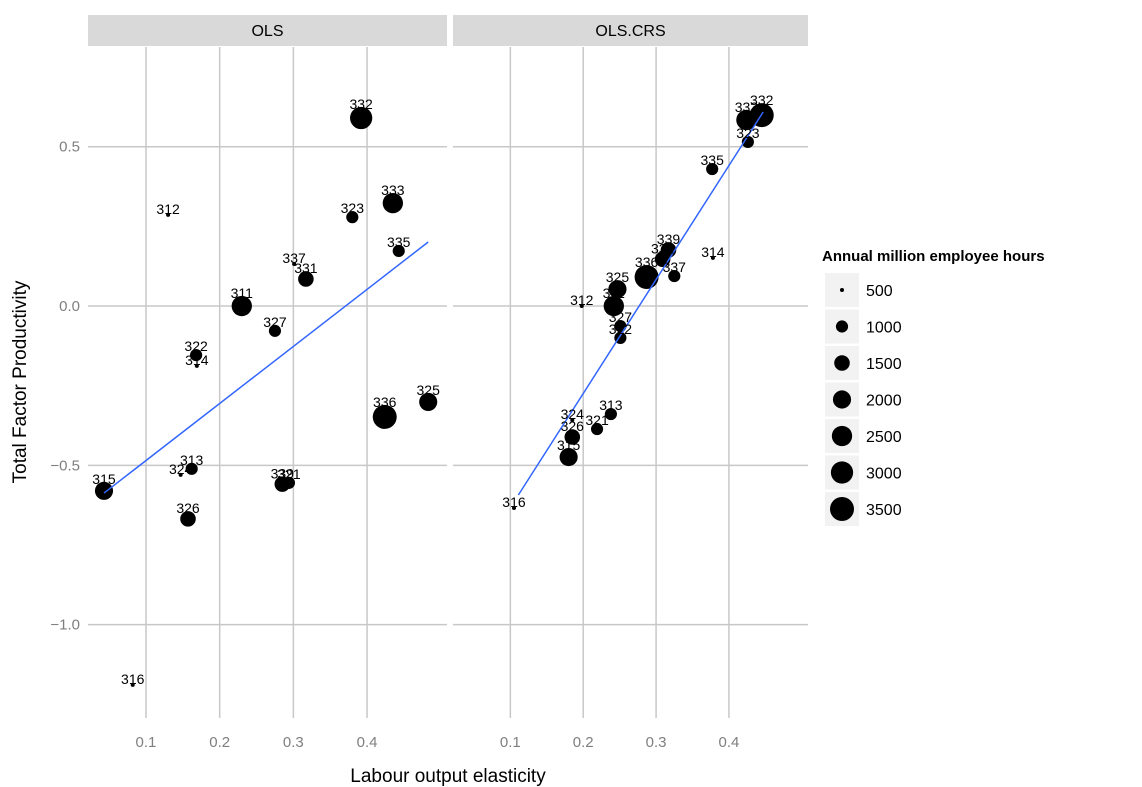 The image size is (1142, 787). Describe the element at coordinates (762, 100) in the screenshot. I see `point-label: 332` at that location.